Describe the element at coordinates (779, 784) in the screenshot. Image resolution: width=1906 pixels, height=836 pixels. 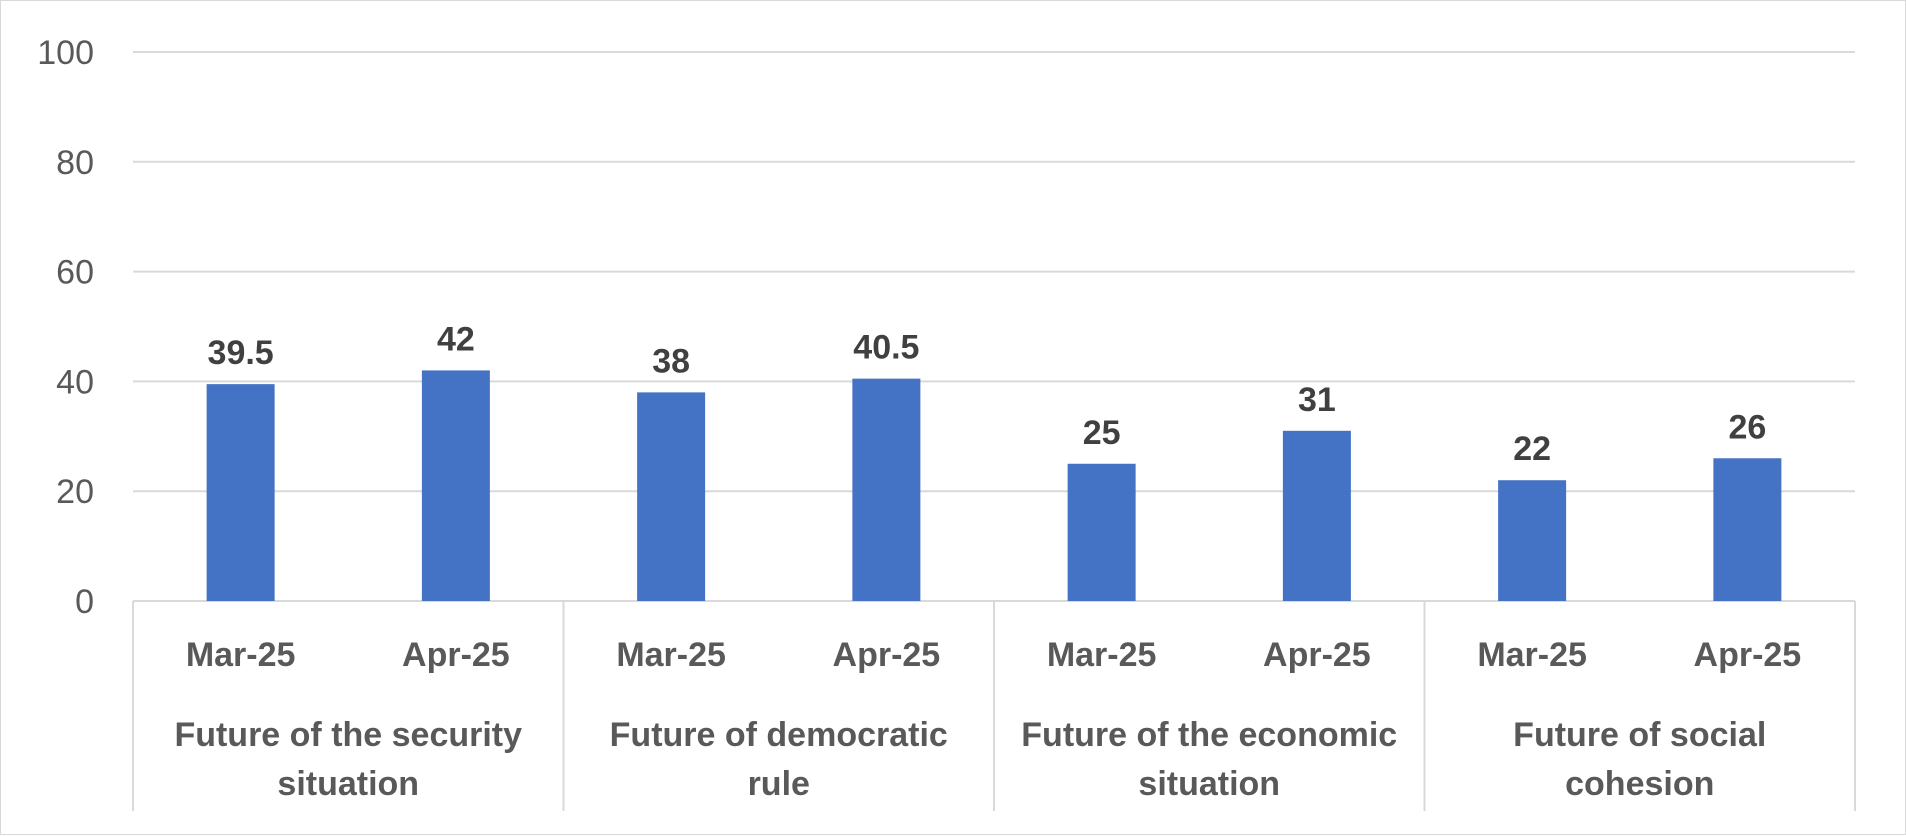
I see `group-label: rule` at that location.